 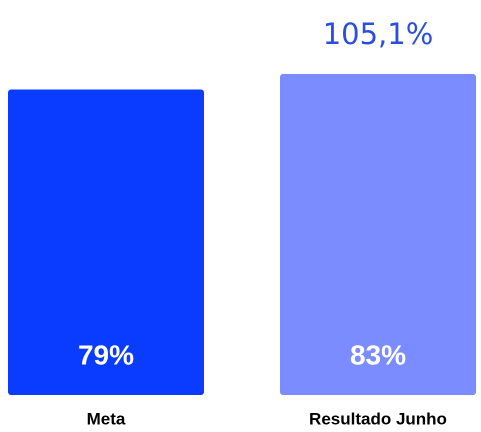 I want to click on value-label: 79%, so click(x=106, y=354).